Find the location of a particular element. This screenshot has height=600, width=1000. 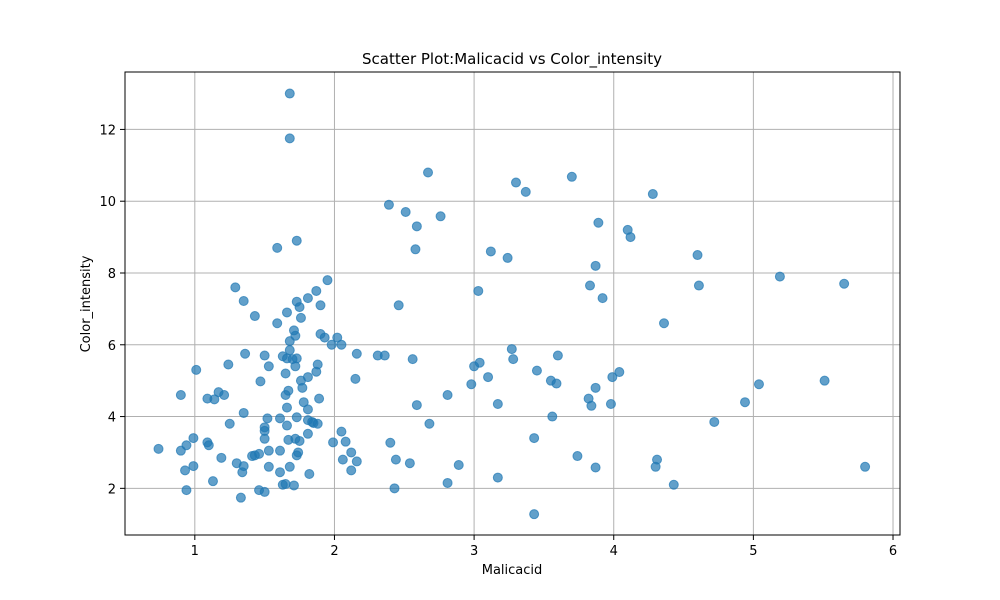

x-tick-label: 1 is located at coordinates (195, 551).